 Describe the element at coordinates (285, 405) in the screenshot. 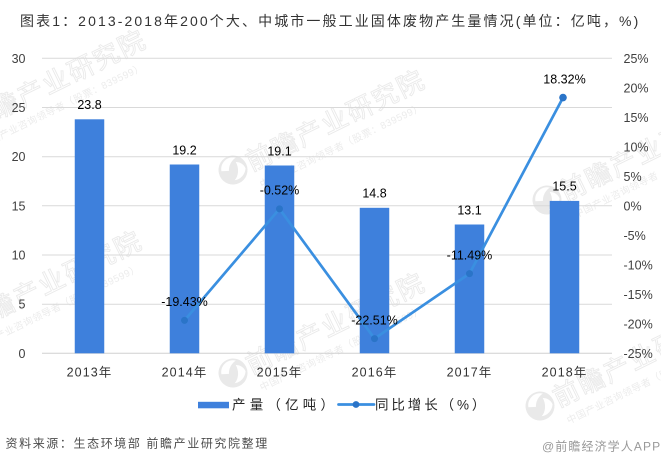

I see `svg-text: 产量（亿吨）` at that location.